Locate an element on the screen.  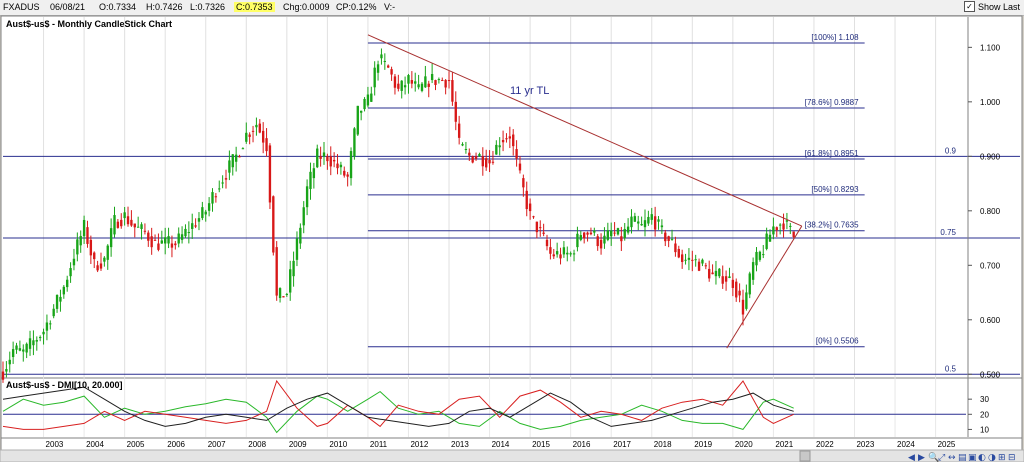
nav-icon: ↔ is located at coordinates (952, 457).